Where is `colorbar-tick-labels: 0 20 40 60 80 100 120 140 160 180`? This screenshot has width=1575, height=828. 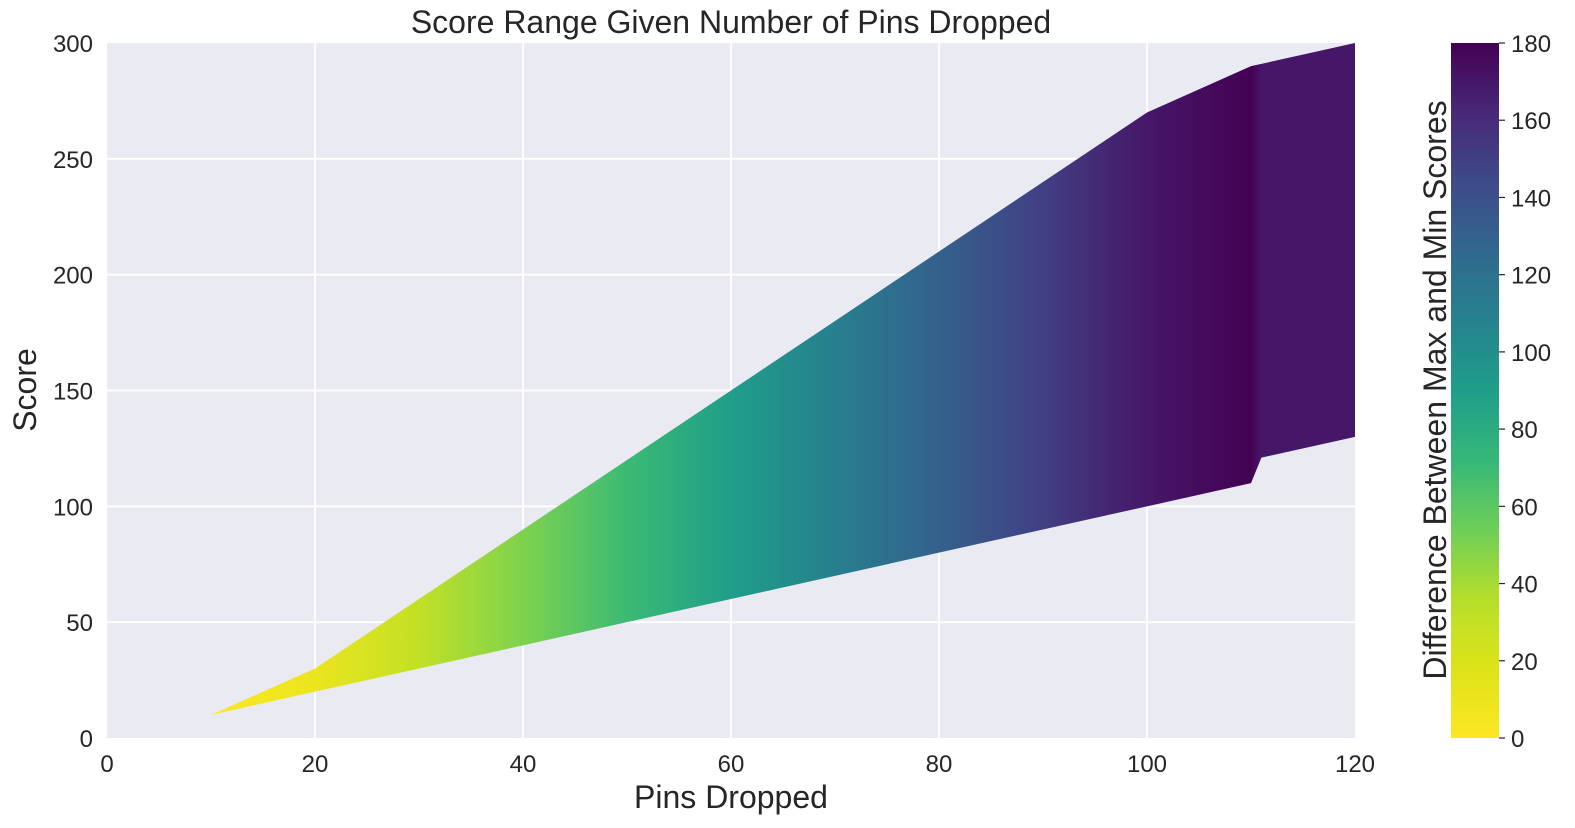 colorbar-tick-labels: 0 20 40 60 80 100 120 140 160 180 is located at coordinates (1525, 392).